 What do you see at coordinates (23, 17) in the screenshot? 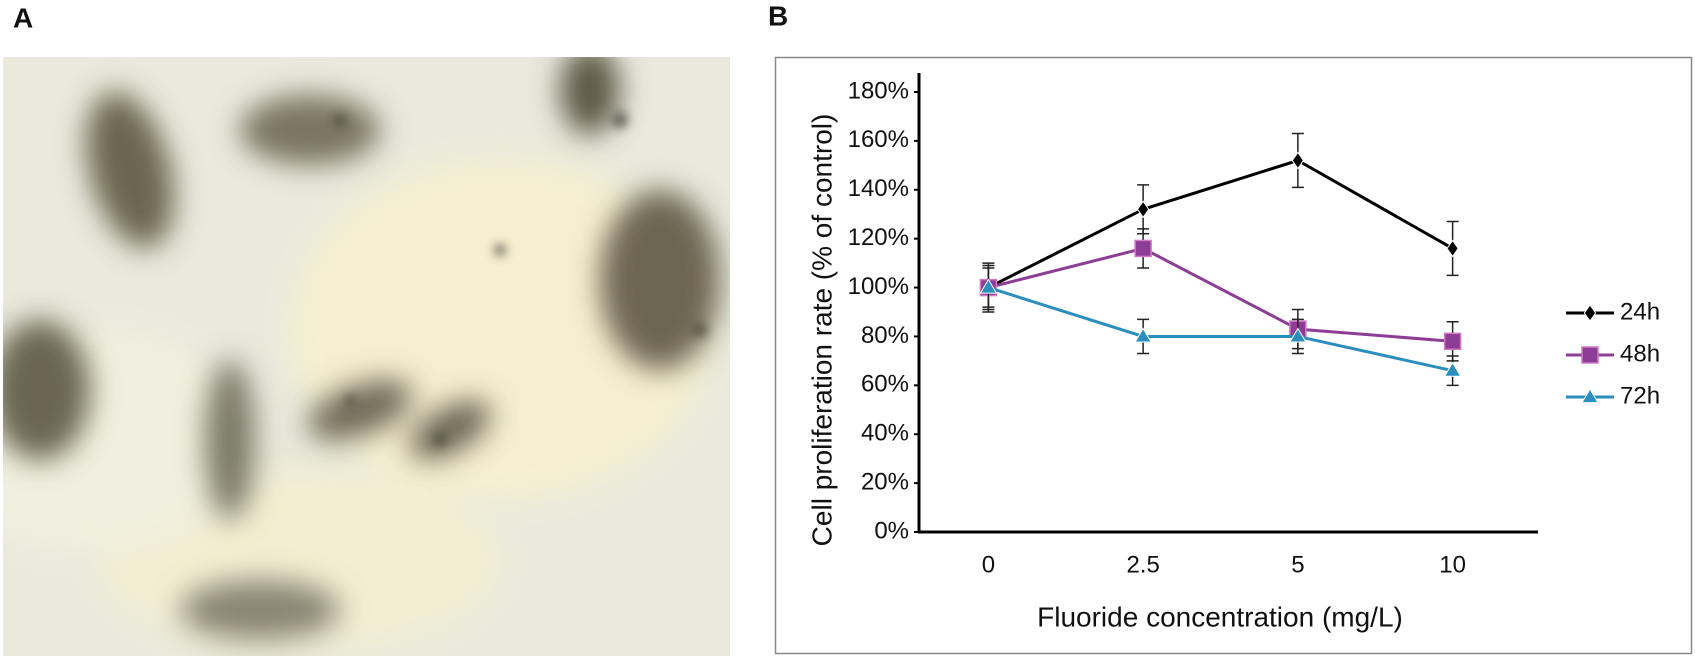
I see `panel-label: A` at bounding box center [23, 17].